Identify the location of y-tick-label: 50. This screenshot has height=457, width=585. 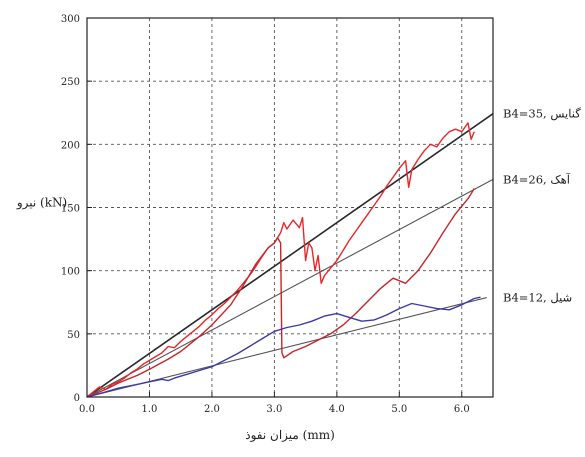
(73, 335).